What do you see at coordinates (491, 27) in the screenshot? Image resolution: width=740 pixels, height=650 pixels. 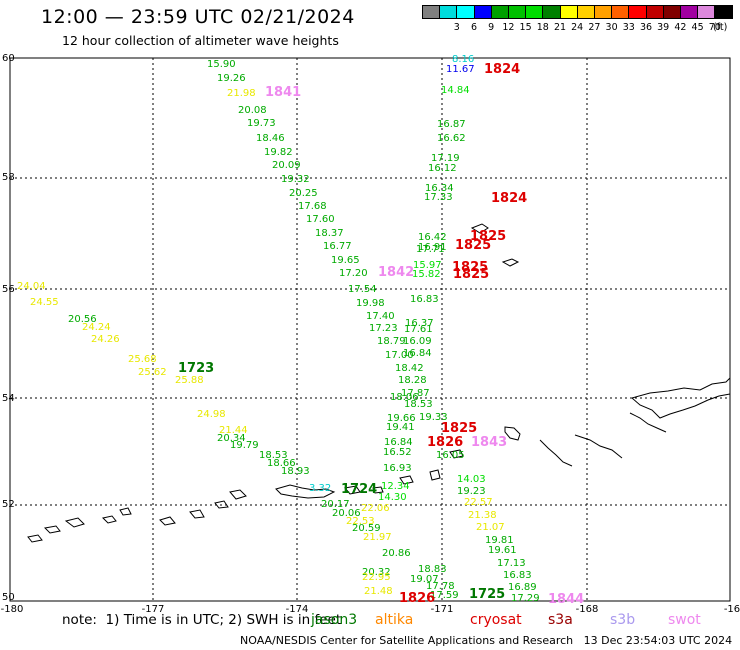 I see `legend-tick-label: 9` at bounding box center [491, 27].